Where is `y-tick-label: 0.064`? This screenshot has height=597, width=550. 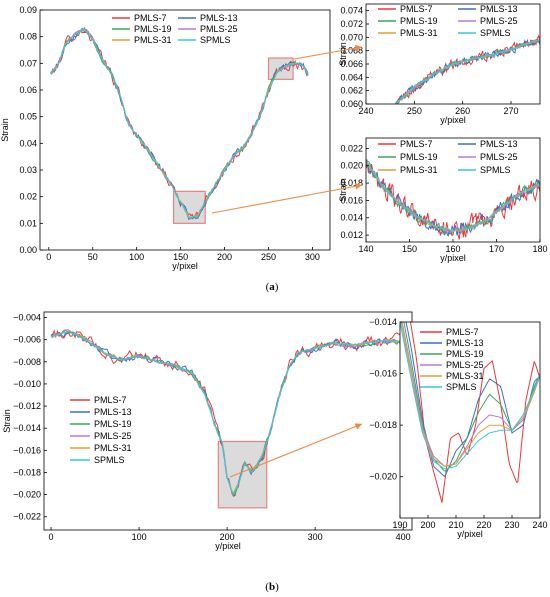 y-tick-label: 0.064 is located at coordinates (351, 77).